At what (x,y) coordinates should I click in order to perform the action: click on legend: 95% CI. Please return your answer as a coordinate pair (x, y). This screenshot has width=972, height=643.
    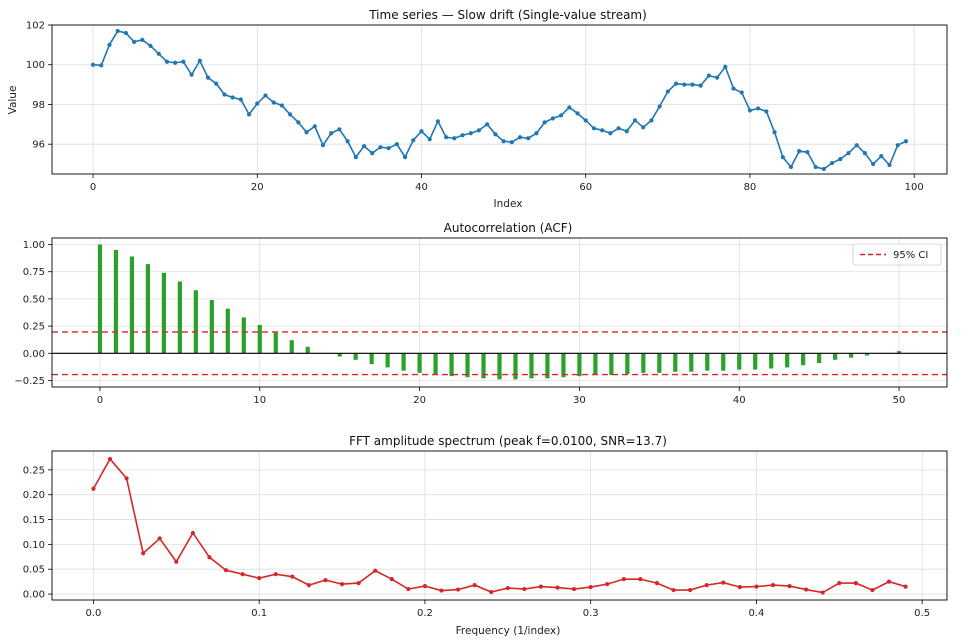
    Looking at the image, I should click on (897, 254).